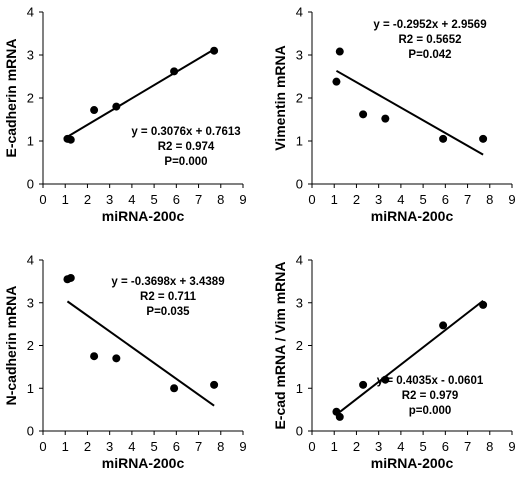 Image resolution: width=523 pixels, height=479 pixels. Describe the element at coordinates (186, 147) in the screenshot. I see `regression-annotation: R2 = 0.974` at that location.